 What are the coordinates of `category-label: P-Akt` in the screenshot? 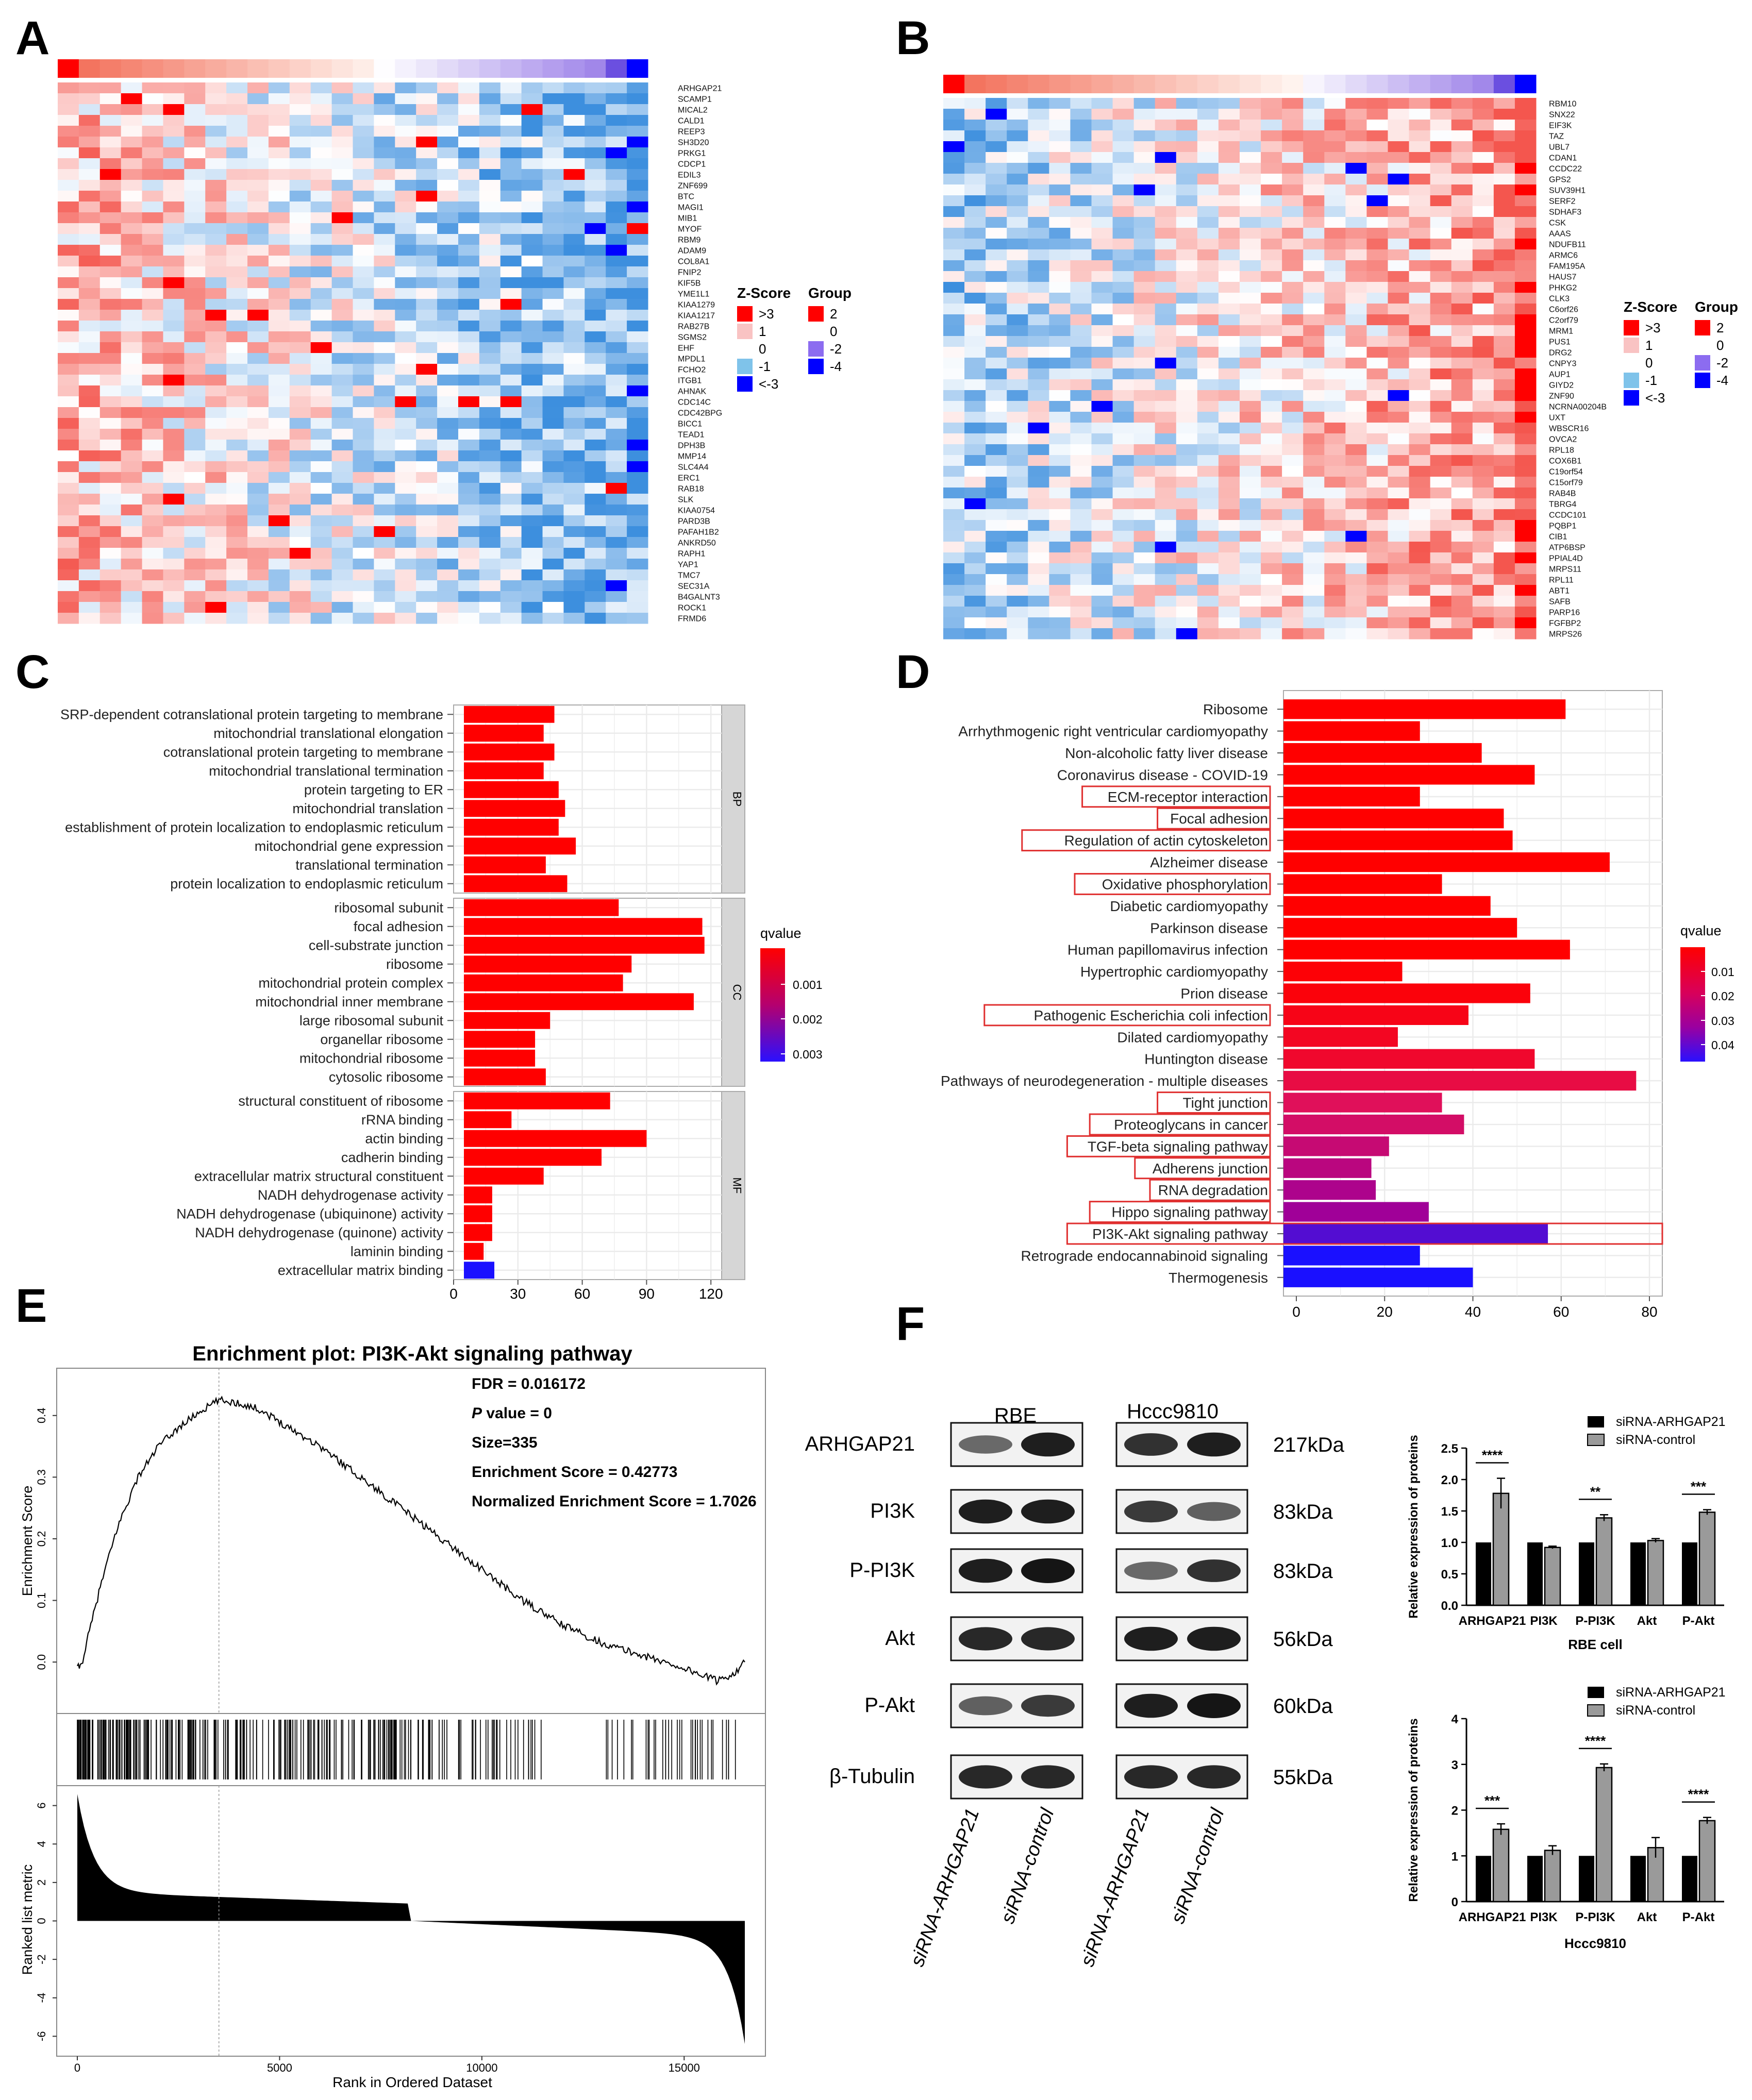 It's located at (1698, 1917).